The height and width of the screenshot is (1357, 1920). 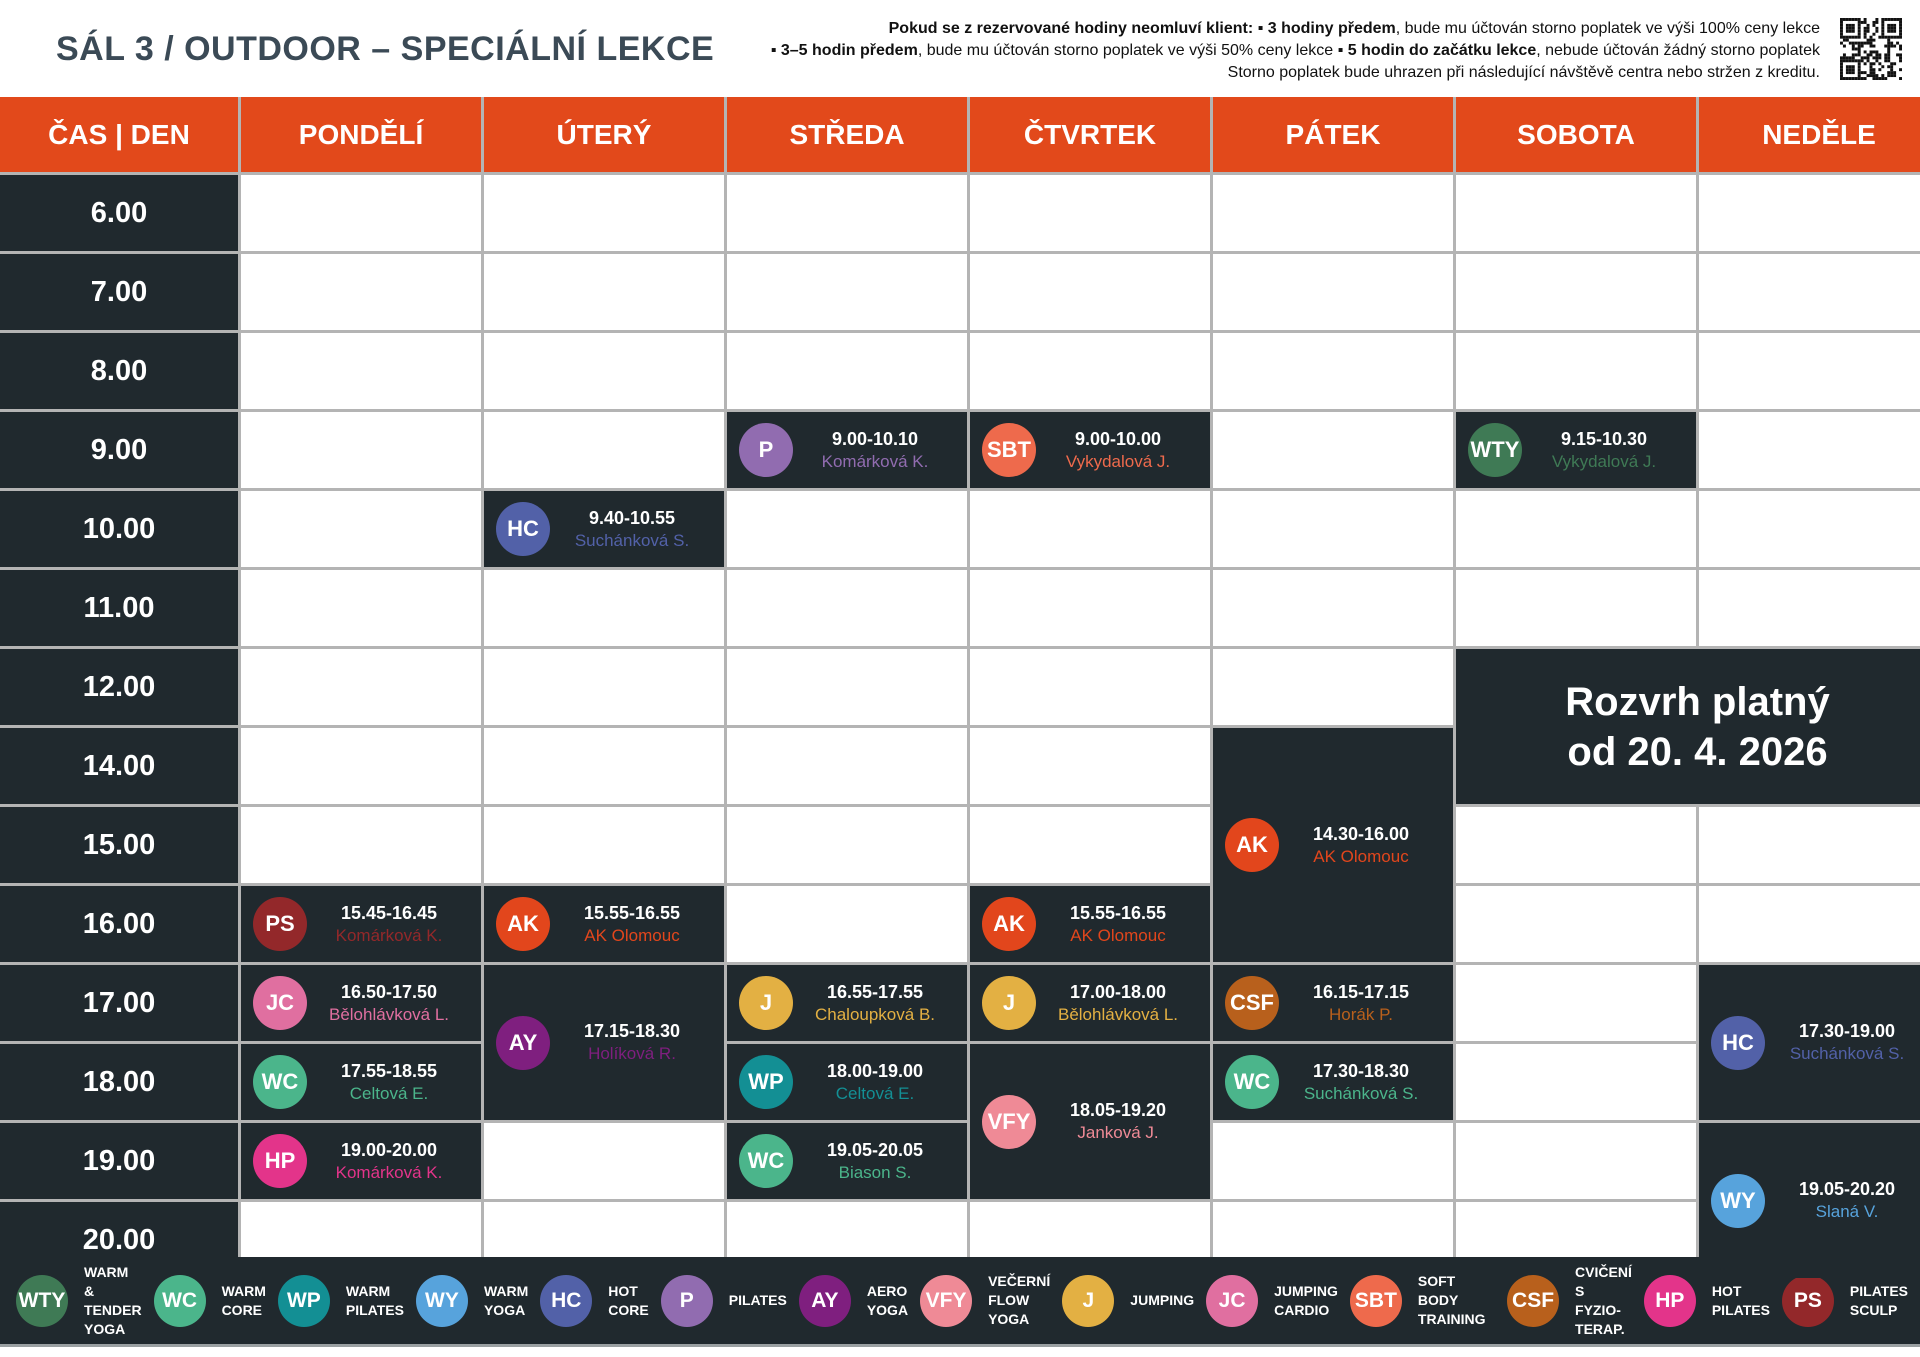 I want to click on class-event: PS 15.45-16.45 Komárková K., so click(x=361, y=924).